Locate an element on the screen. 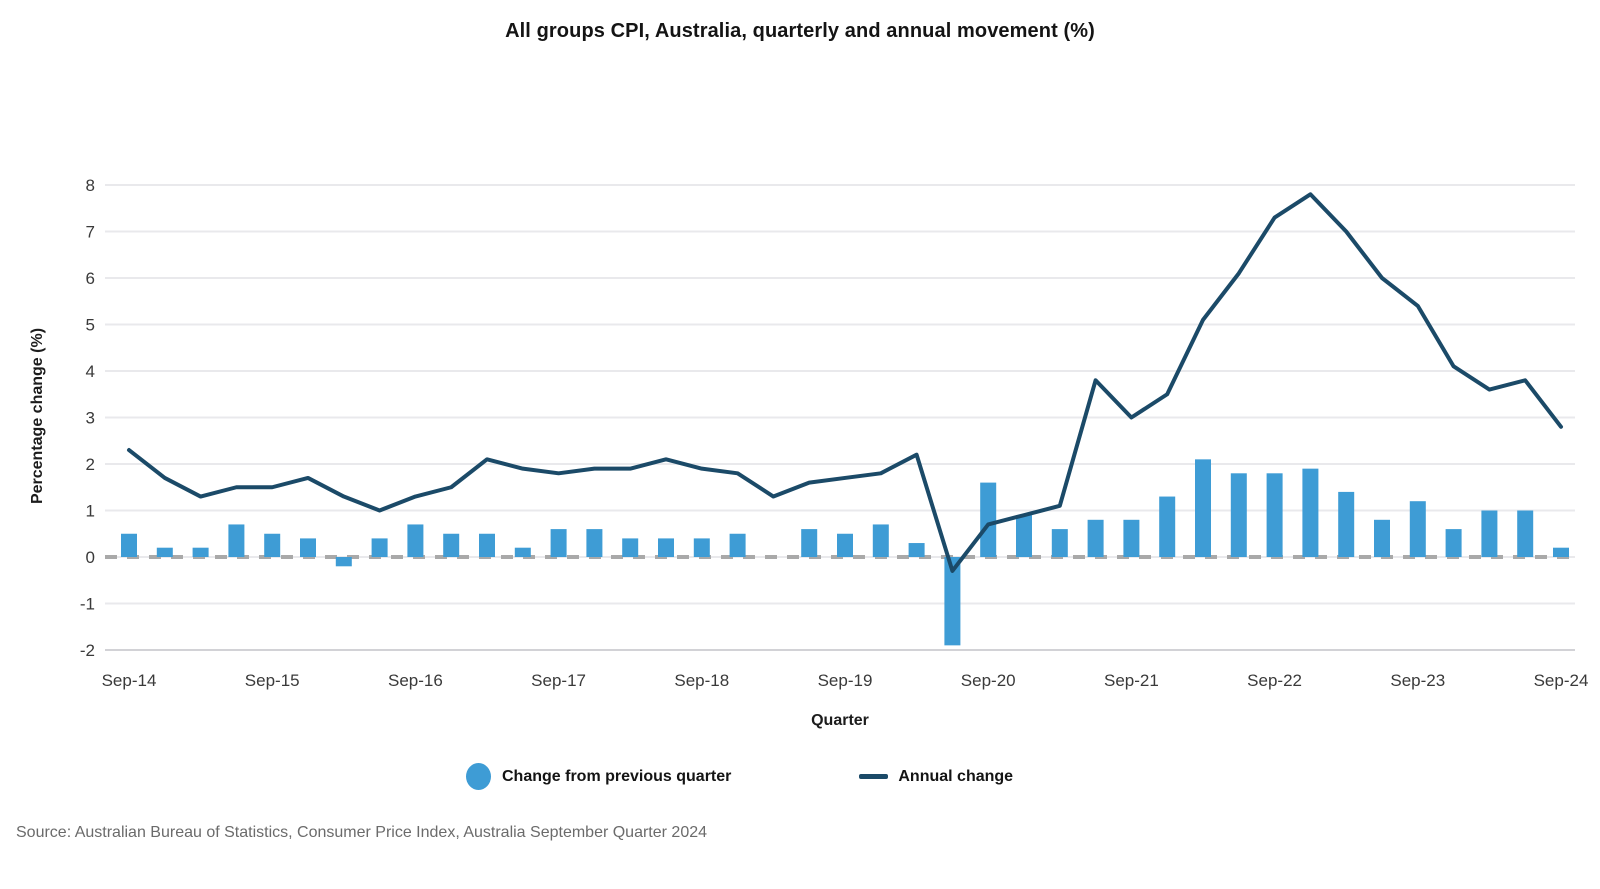 Image resolution: width=1600 pixels, height=889 pixels. y-tick-label: 3 is located at coordinates (90, 418).